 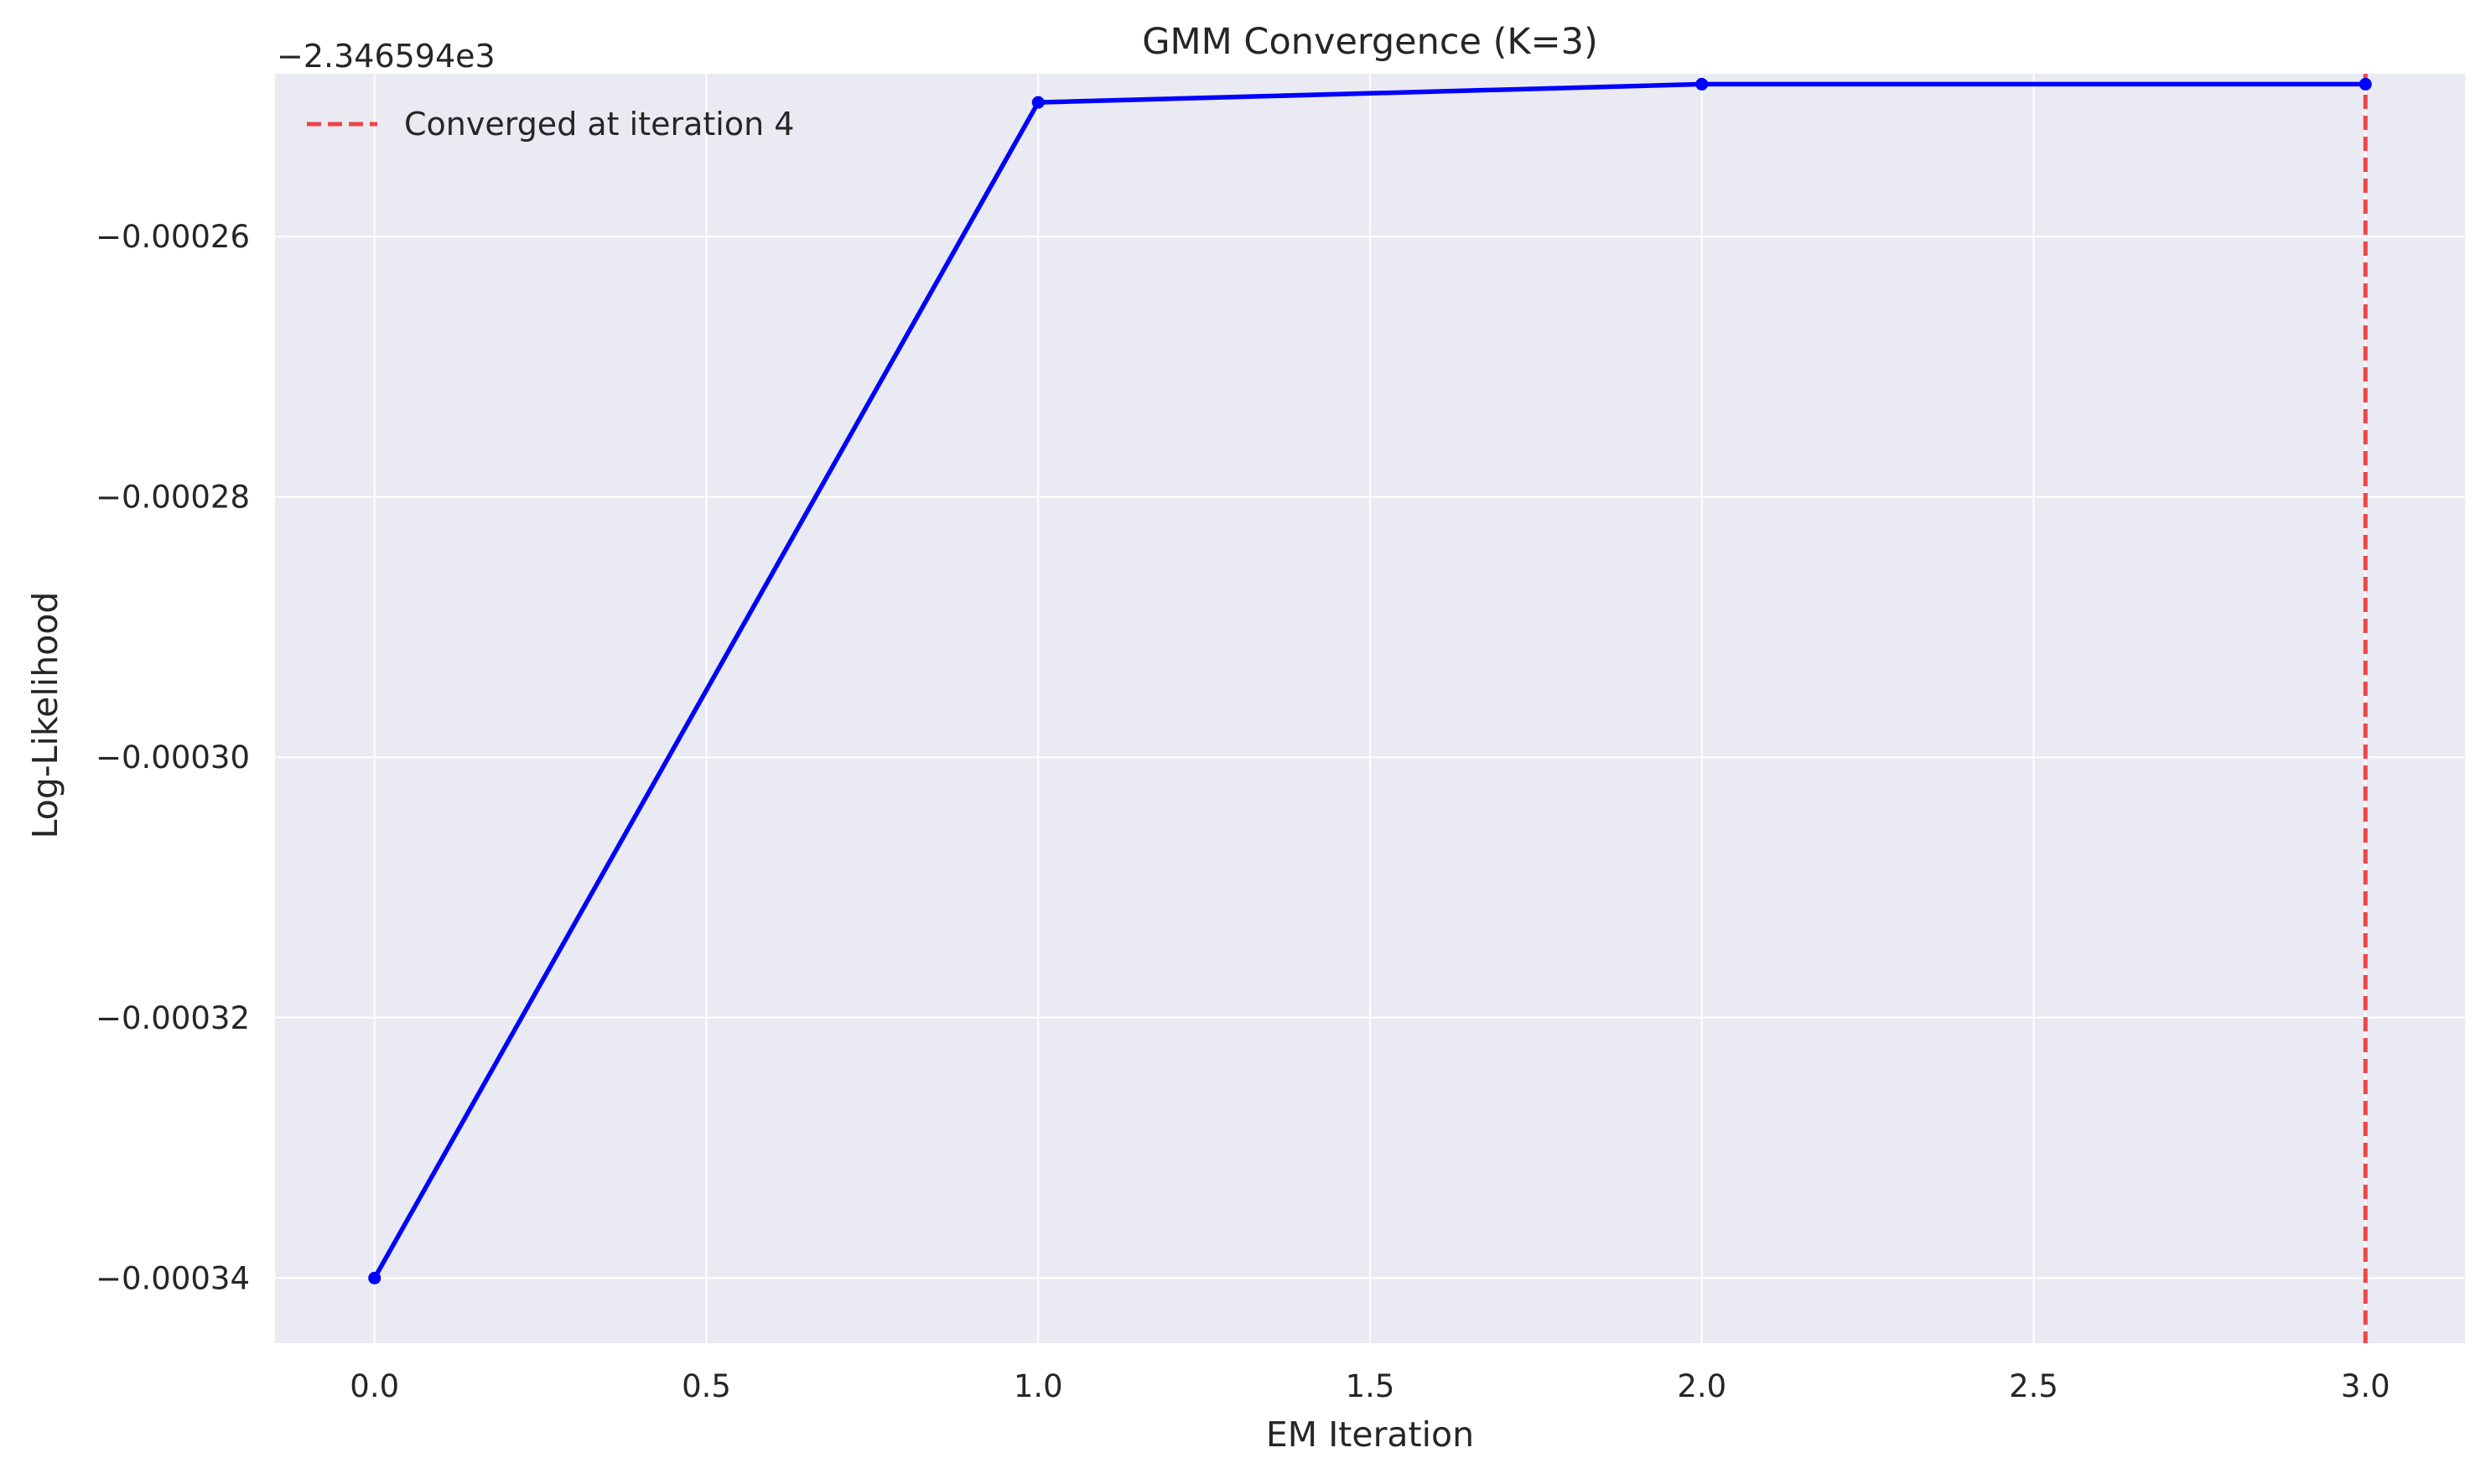 I want to click on x-tick-label: 0.0, so click(x=374, y=1386).